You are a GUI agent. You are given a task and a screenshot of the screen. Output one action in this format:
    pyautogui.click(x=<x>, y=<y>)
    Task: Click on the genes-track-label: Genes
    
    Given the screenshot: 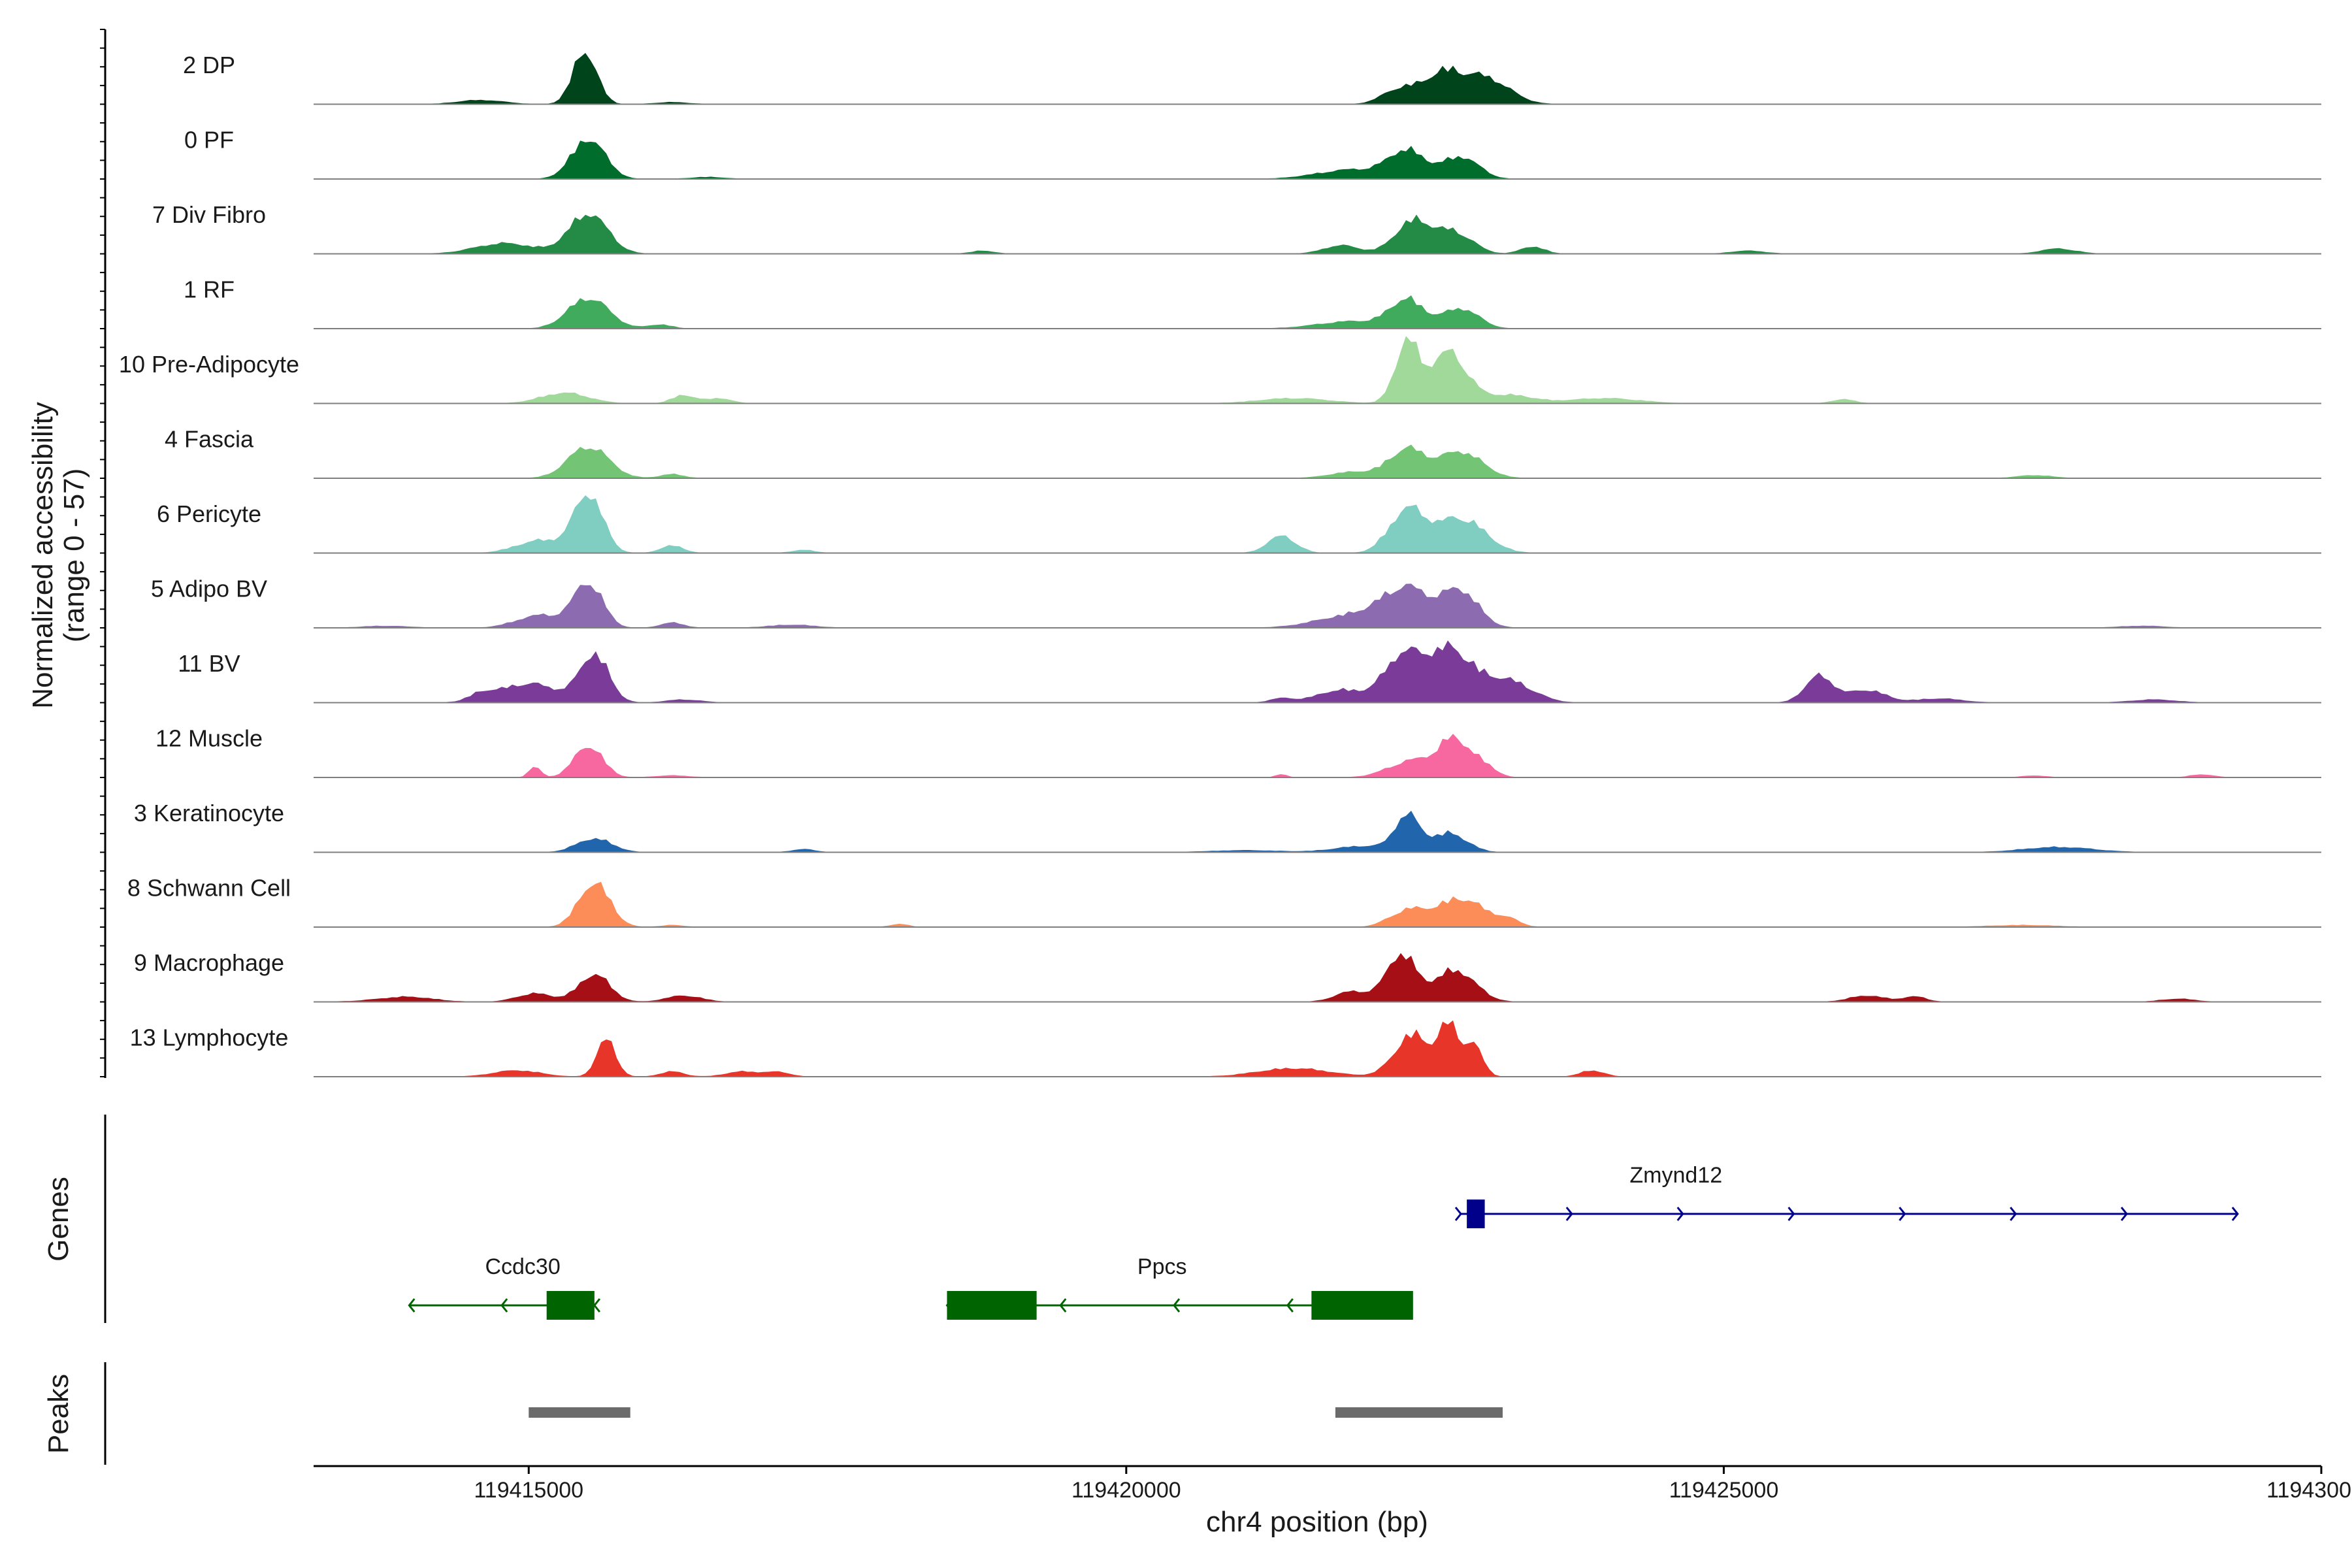 What is the action you would take?
    pyautogui.click(x=58, y=1219)
    